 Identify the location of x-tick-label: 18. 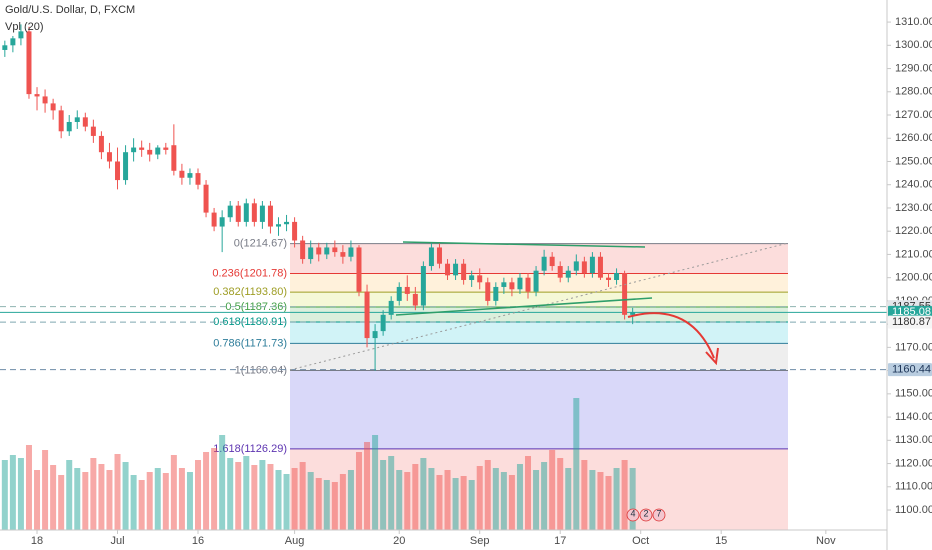
(37, 541).